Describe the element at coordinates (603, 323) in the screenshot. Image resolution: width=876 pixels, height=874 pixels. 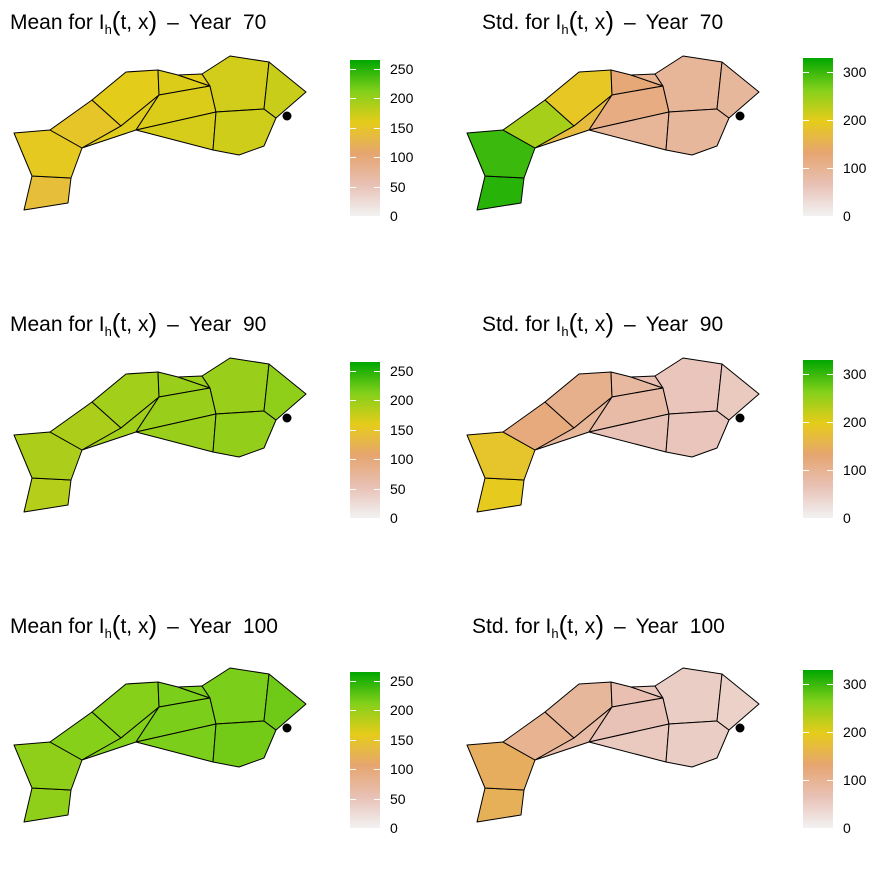
I see `panel-title: Std. for Ih(t, x) – Year 90` at that location.